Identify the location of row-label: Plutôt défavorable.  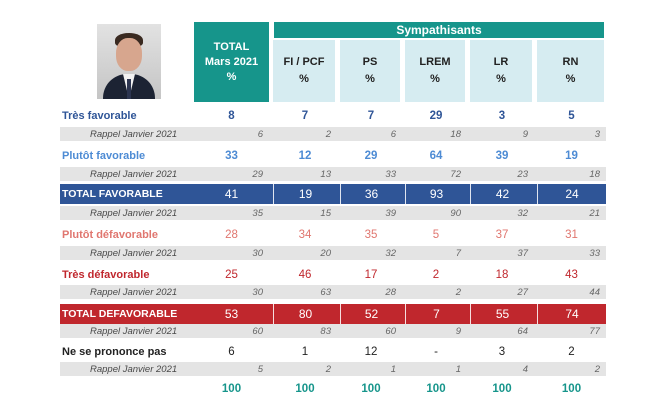
(110, 235).